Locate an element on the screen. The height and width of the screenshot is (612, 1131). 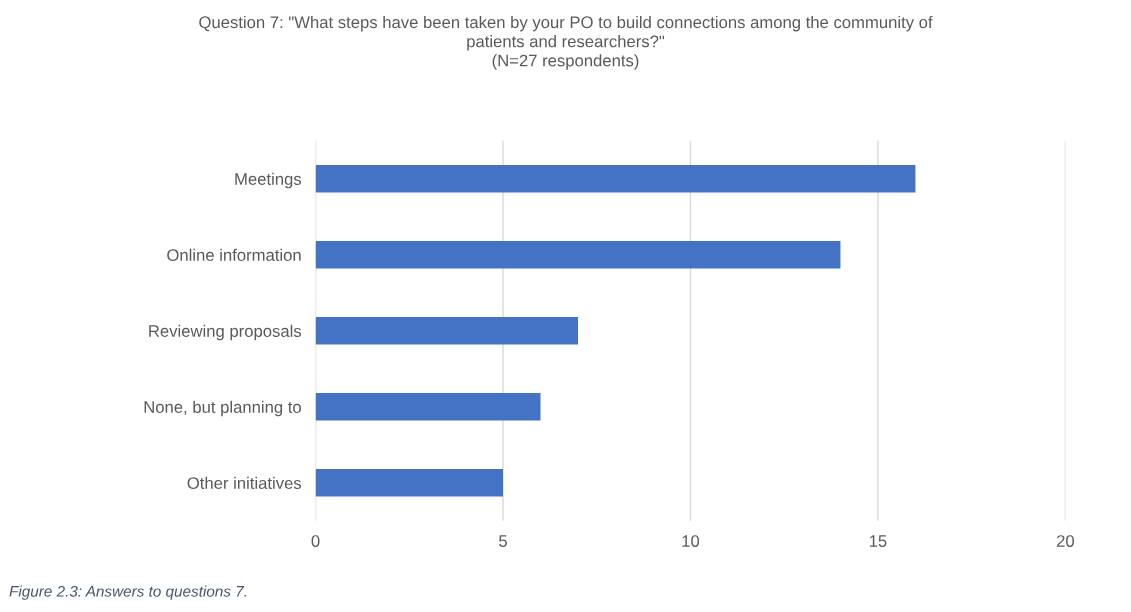
y-tick-label: None, but planning to is located at coordinates (222, 408).